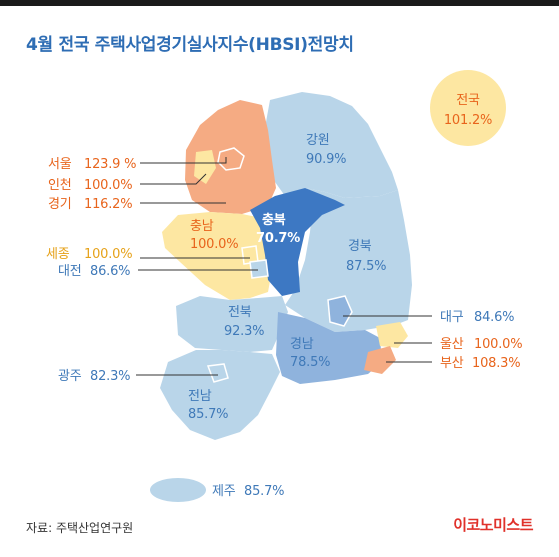  What do you see at coordinates (108, 254) in the screenshot?
I see `label-sejong-value: 100.0%` at bounding box center [108, 254].